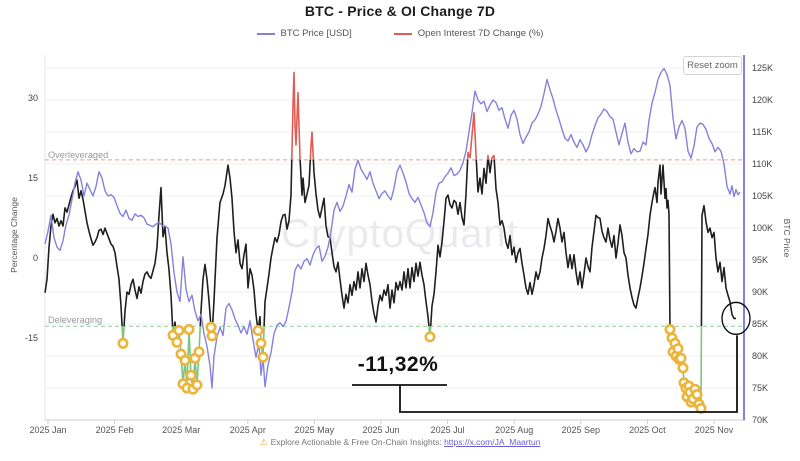 The height and width of the screenshot is (461, 800). I want to click on x-axis-label: 2025 Jan, so click(47, 430).